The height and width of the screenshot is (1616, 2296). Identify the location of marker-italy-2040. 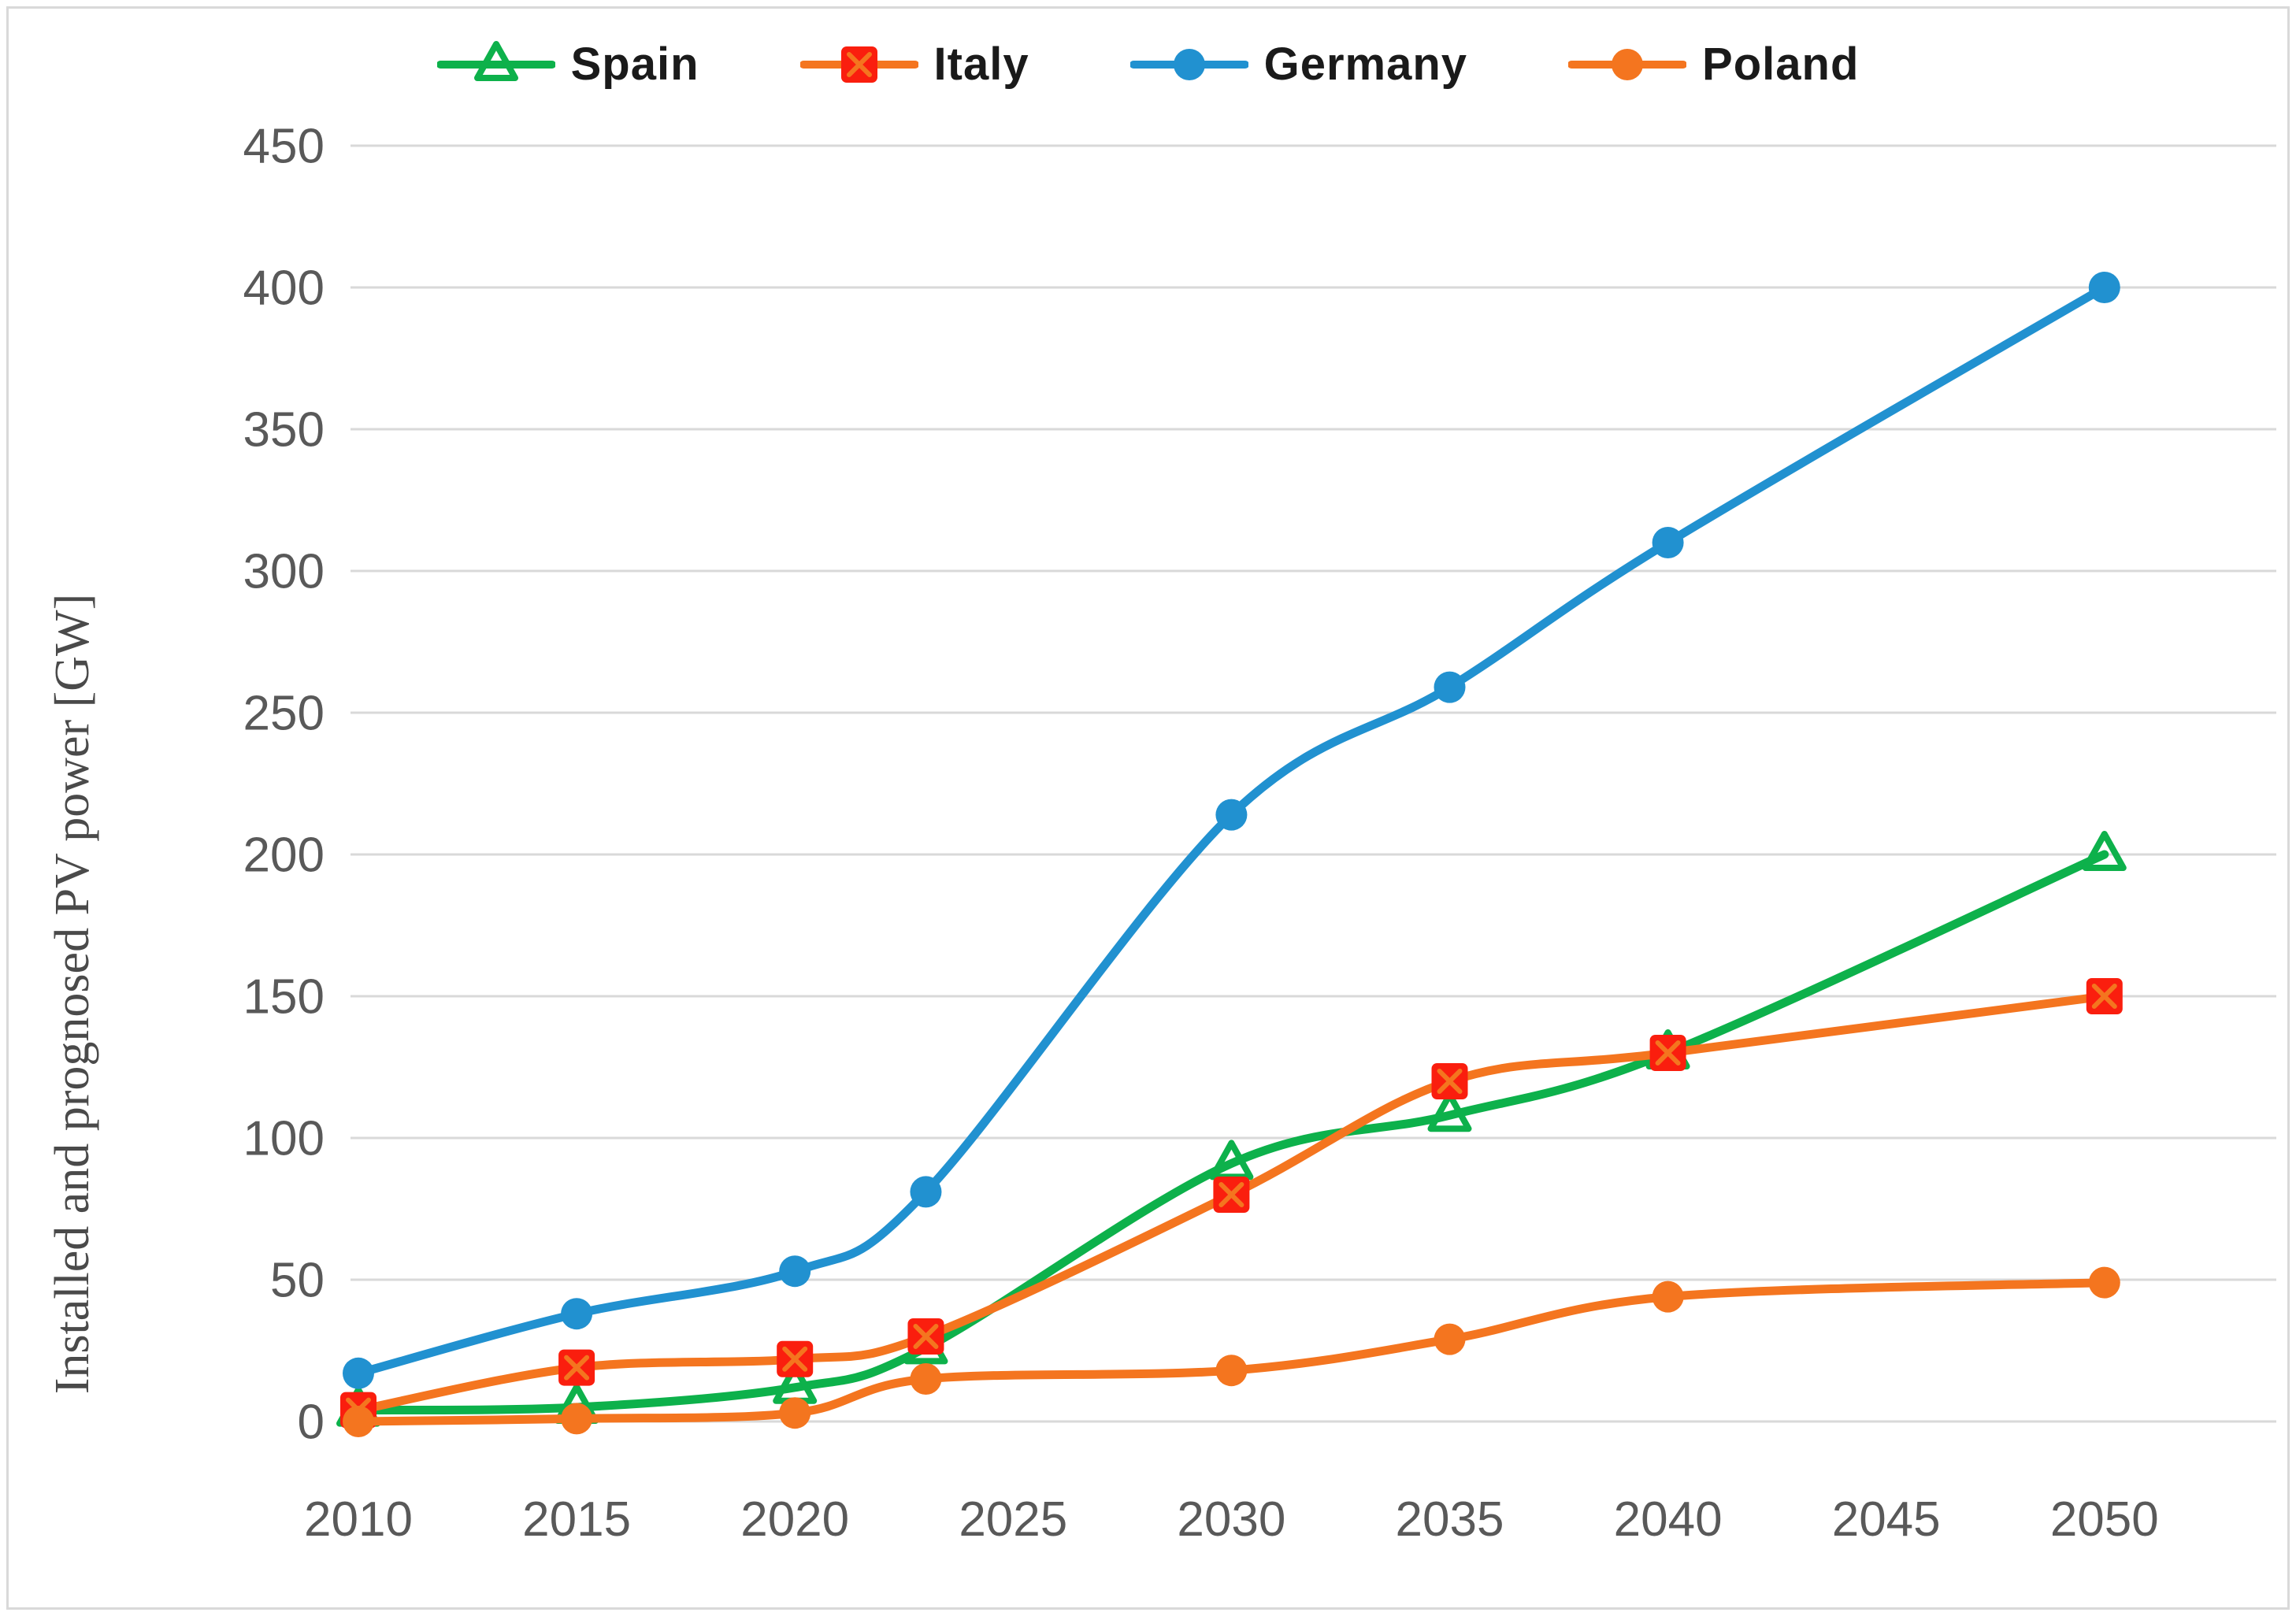
(1668, 1053).